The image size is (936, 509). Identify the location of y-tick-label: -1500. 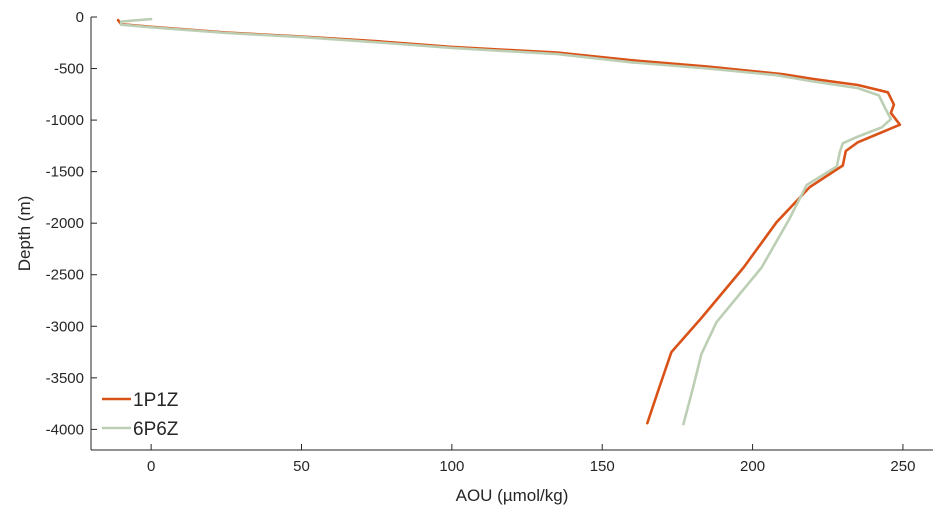
(65, 172).